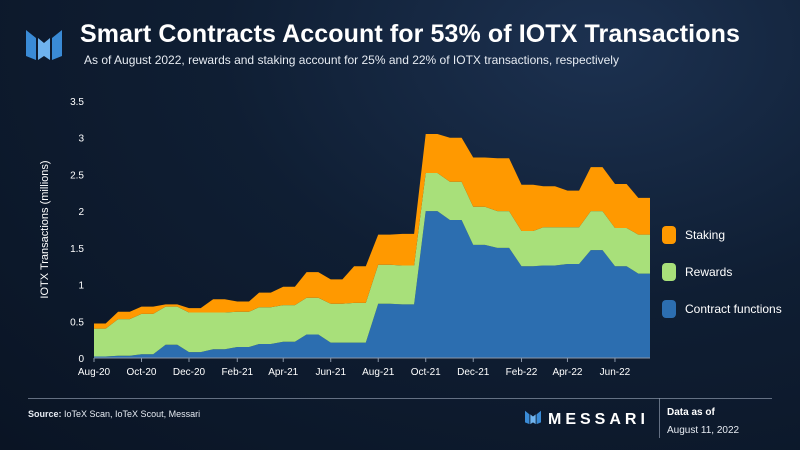 The width and height of the screenshot is (800, 450). I want to click on y-tick-label: 1.5, so click(77, 249).